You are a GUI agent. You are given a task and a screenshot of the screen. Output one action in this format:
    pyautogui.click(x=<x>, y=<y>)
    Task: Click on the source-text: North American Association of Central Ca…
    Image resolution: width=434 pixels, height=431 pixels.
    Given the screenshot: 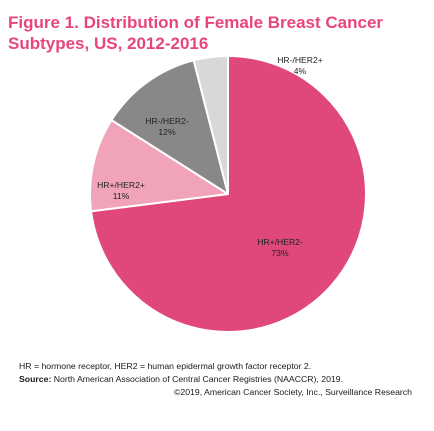 What is the action you would take?
    pyautogui.click(x=197, y=378)
    